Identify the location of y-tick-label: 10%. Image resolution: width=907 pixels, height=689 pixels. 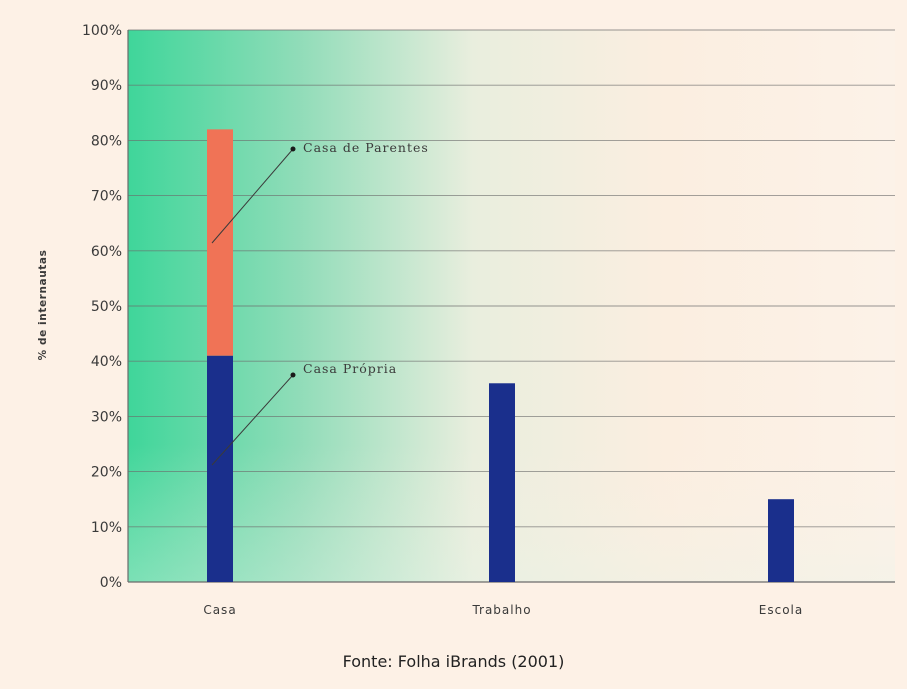
(106, 528).